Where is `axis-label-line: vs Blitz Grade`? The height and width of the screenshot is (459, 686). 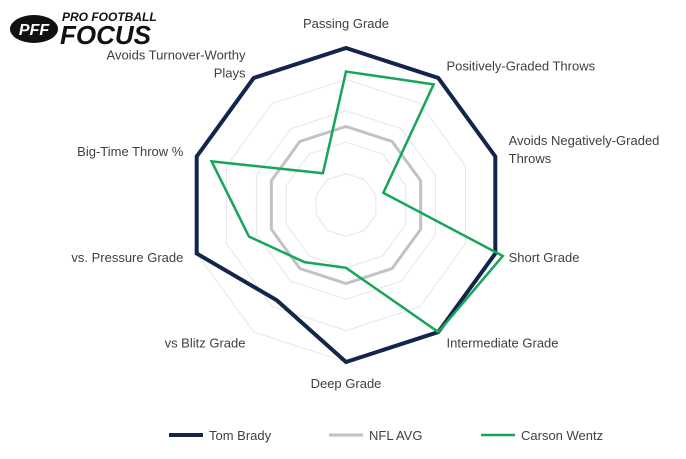 axis-label-line: vs Blitz Grade is located at coordinates (205, 342).